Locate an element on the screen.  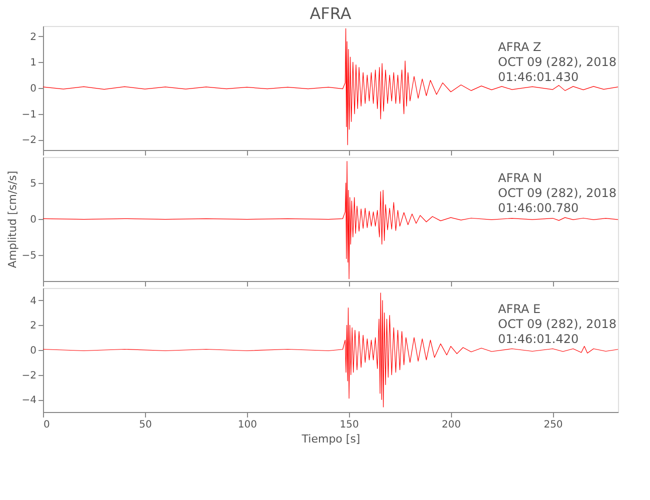
x-tick-label: 100 is located at coordinates (247, 425).